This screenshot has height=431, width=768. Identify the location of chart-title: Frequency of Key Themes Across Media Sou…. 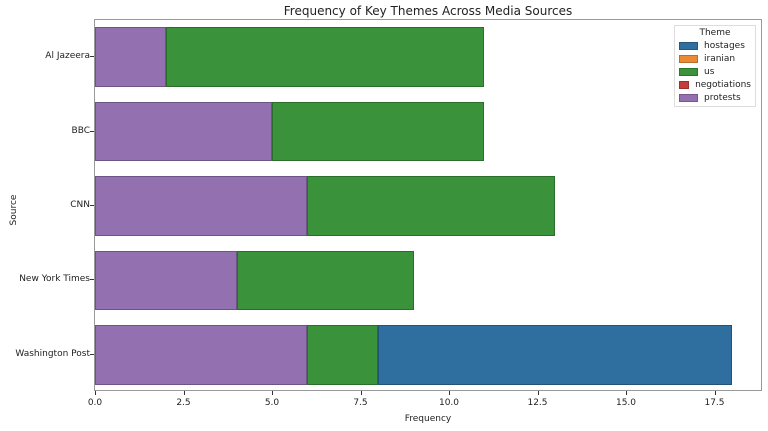
(428, 11).